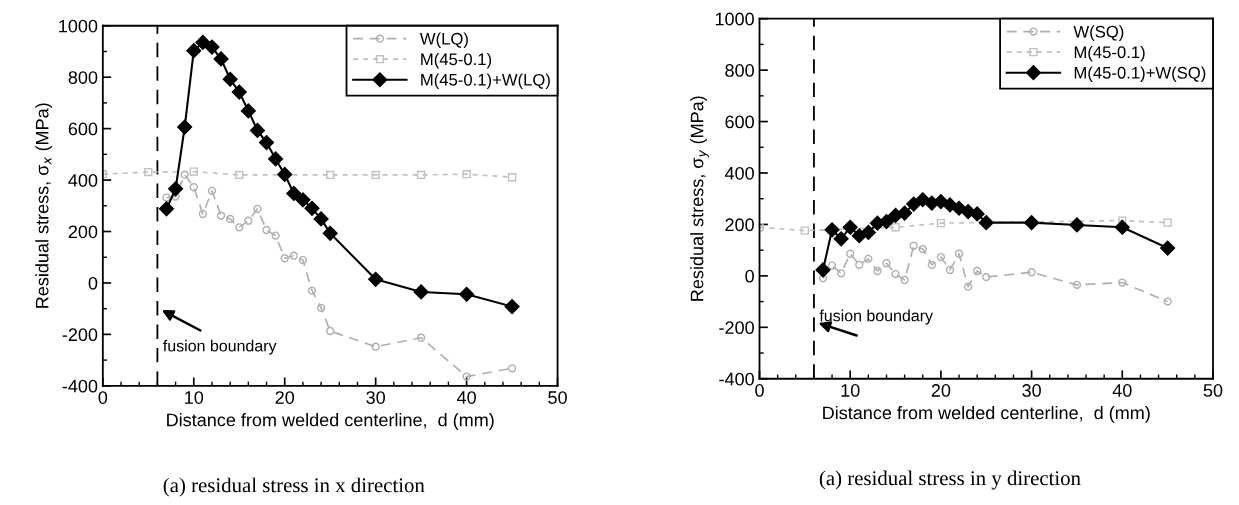  Describe the element at coordinates (83, 77) in the screenshot. I see `y-tick-label: 800` at that location.